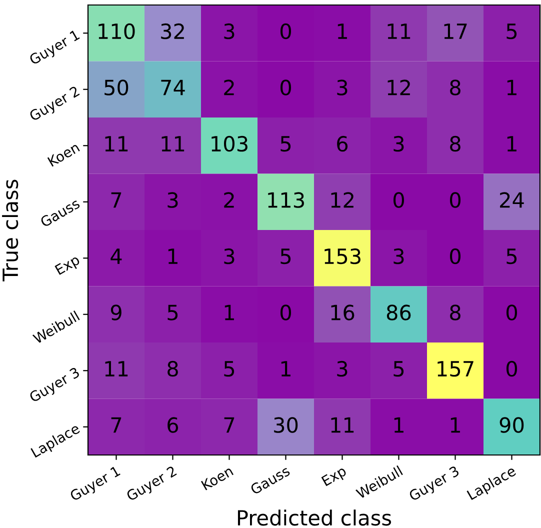 This screenshot has height=528, width=541. Describe the element at coordinates (455, 31) in the screenshot. I see `data-label: 17` at that location.